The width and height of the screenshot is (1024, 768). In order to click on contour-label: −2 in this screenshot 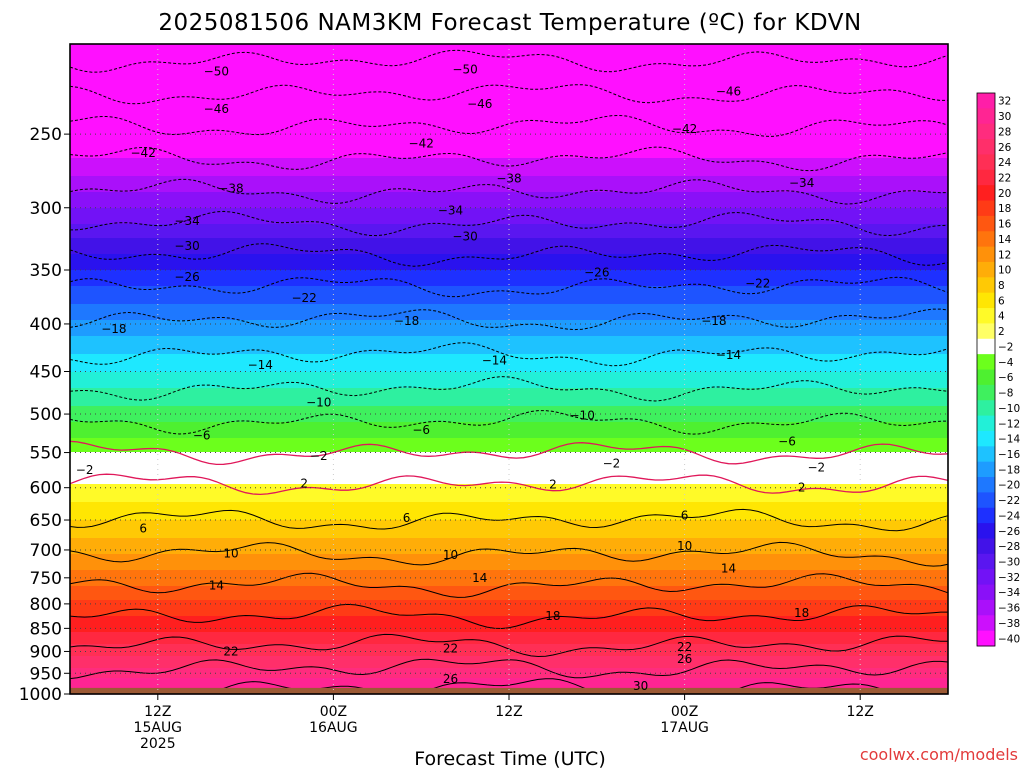, I will do `click(85, 470)`.